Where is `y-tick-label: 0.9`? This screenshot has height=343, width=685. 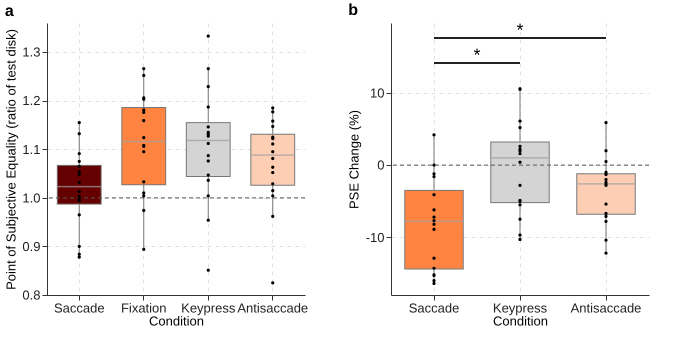
y-tick-label: 0.9 is located at coordinates (31, 246).